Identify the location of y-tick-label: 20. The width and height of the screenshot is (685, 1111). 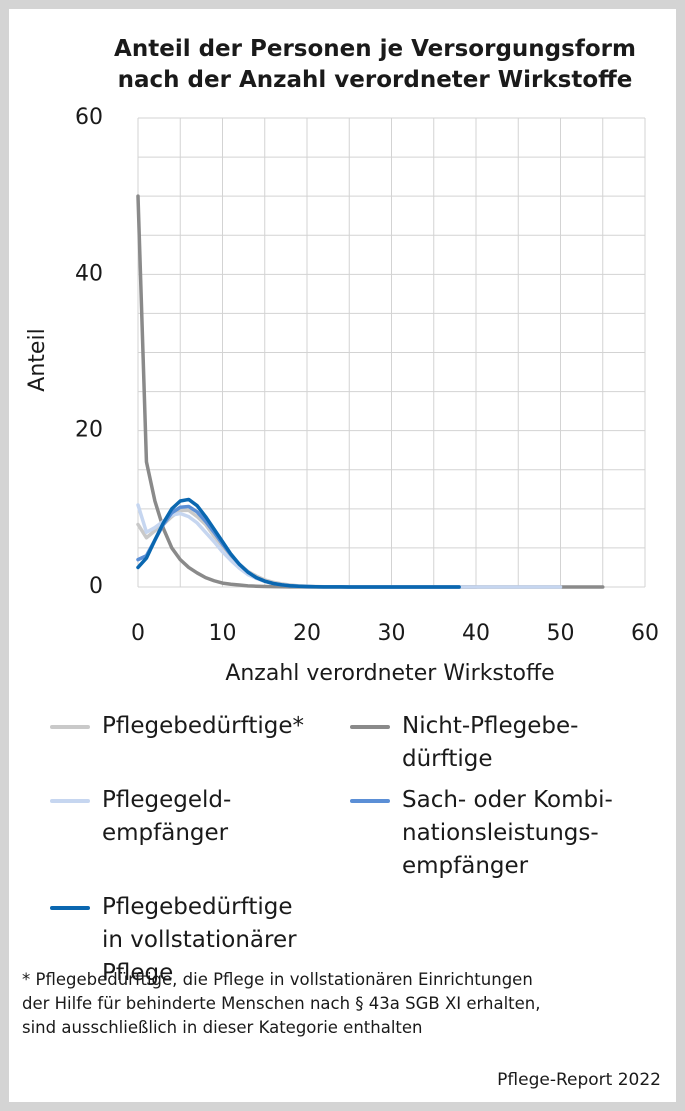
(89, 430).